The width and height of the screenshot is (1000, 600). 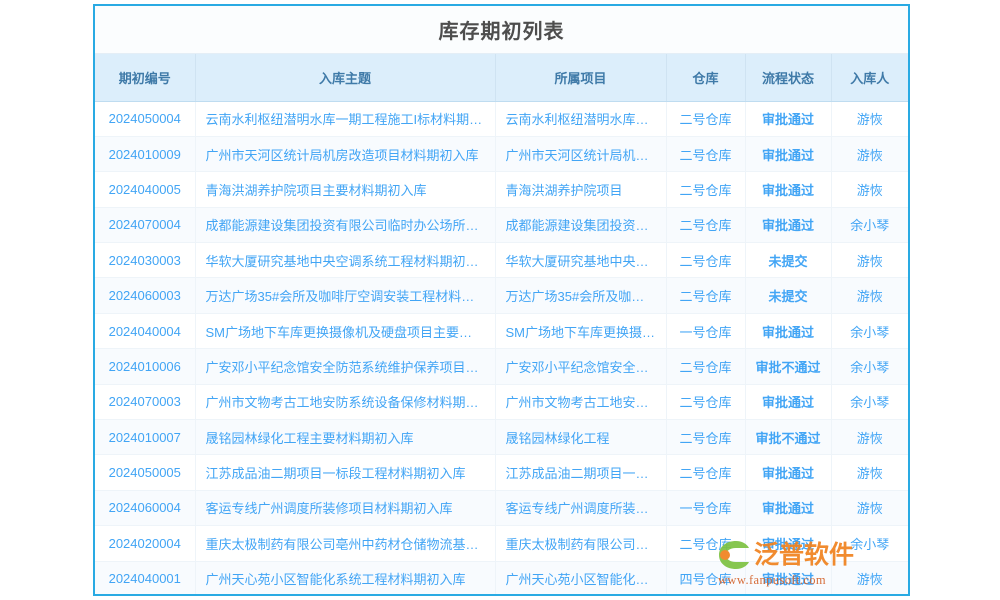 What do you see at coordinates (145, 366) in the screenshot?
I see `cell-code: 2024010006` at bounding box center [145, 366].